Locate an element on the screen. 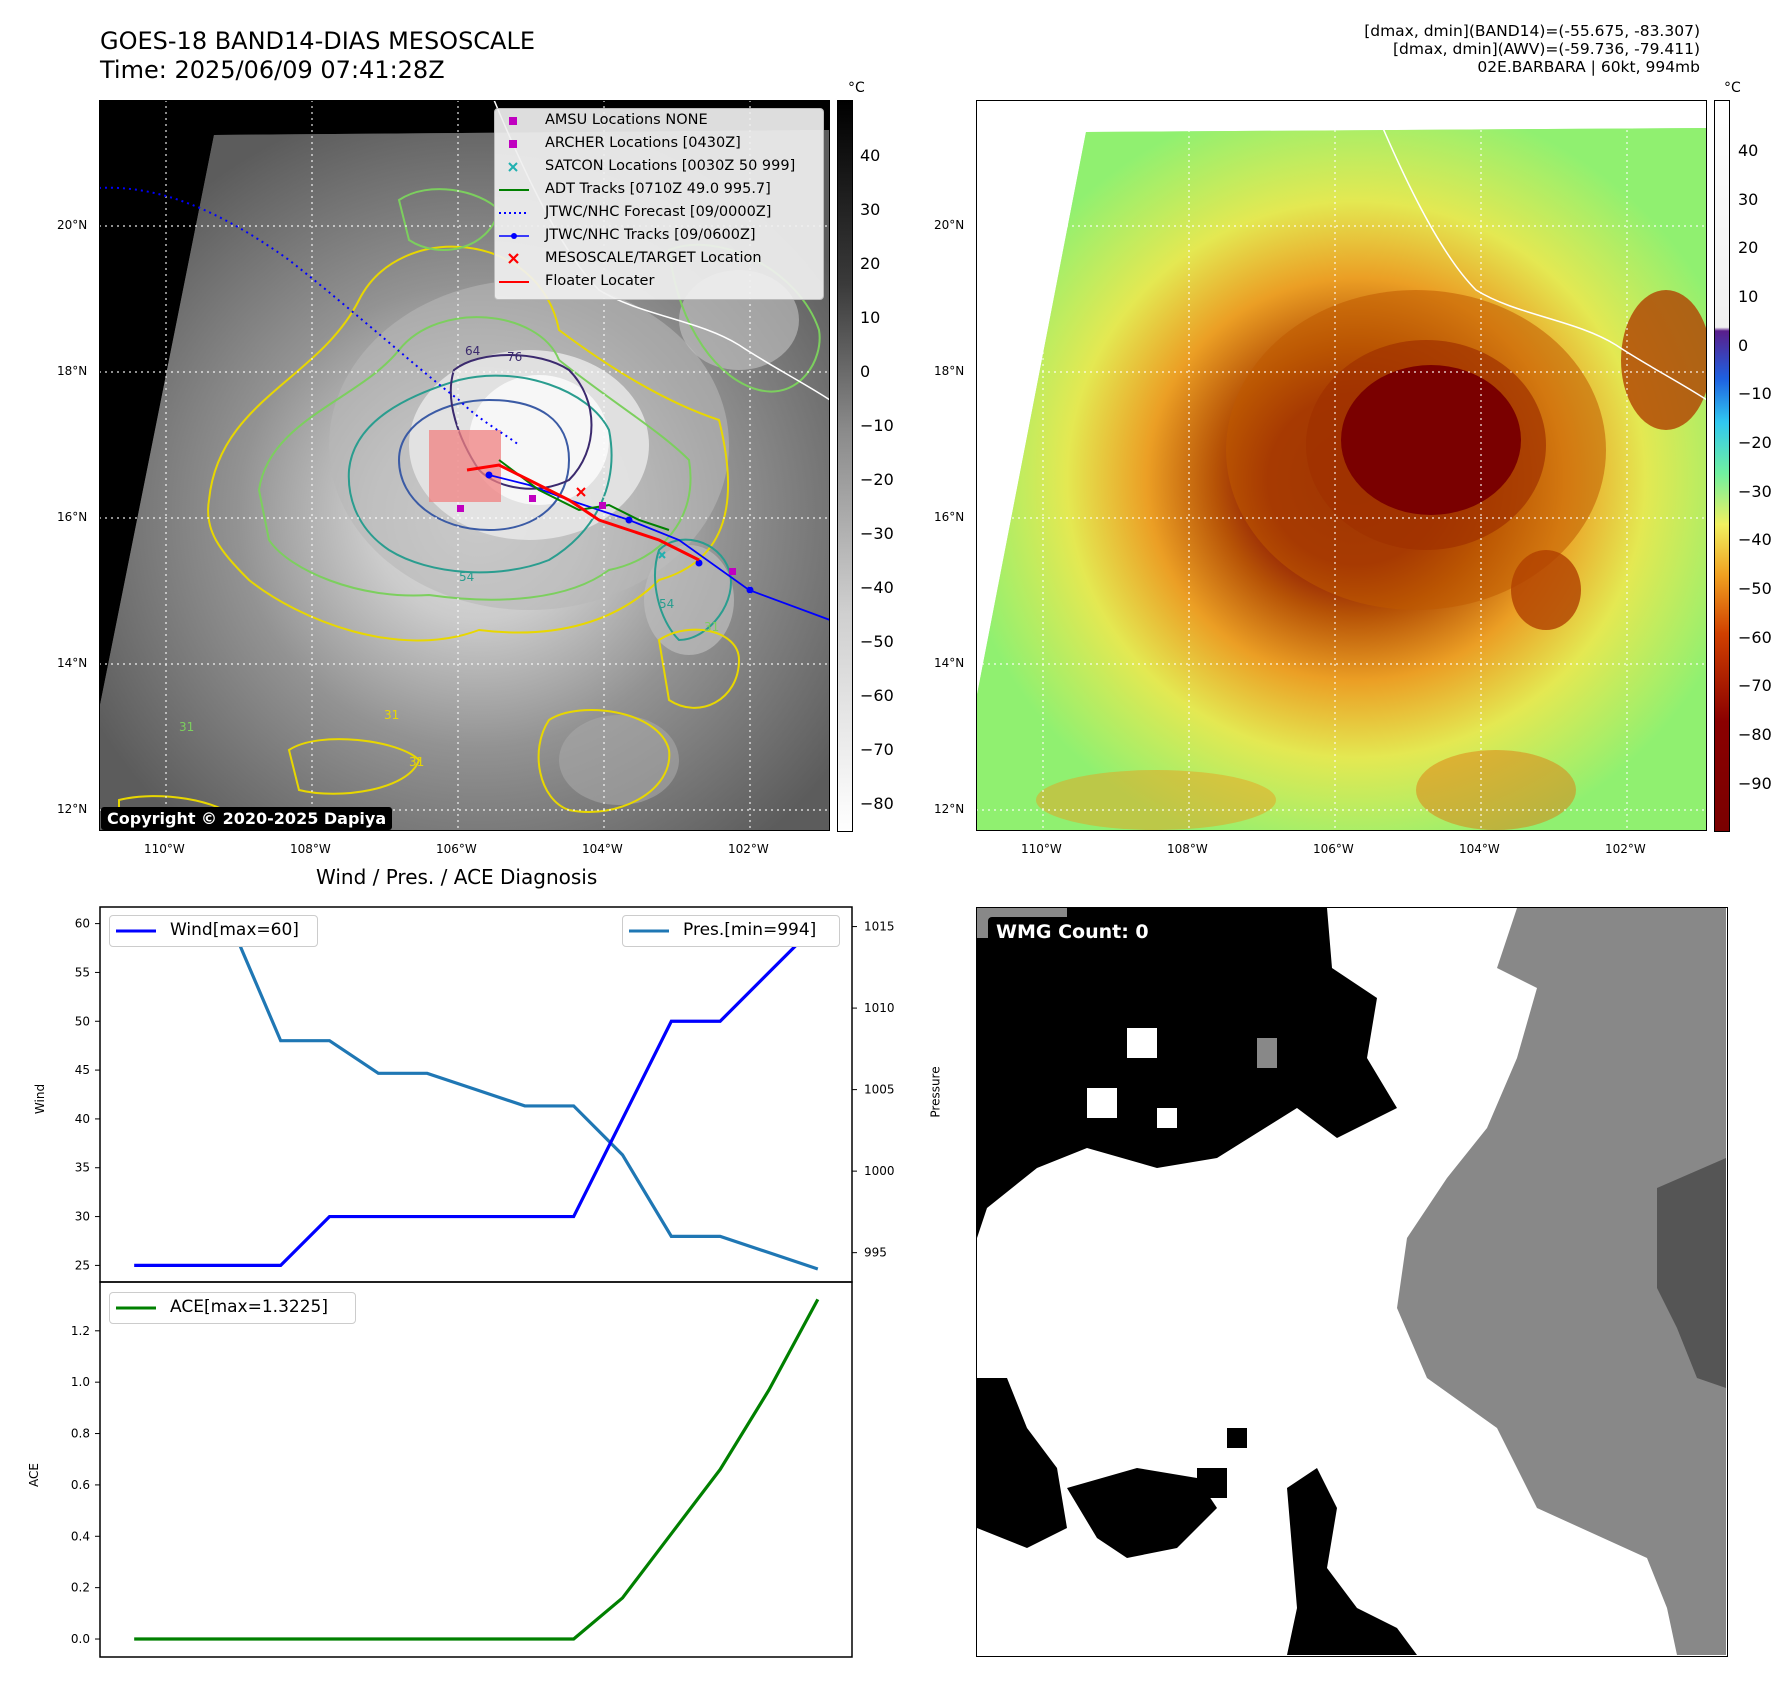 The height and width of the screenshot is (1690, 1792). wind-tick: 60 is located at coordinates (82, 924).